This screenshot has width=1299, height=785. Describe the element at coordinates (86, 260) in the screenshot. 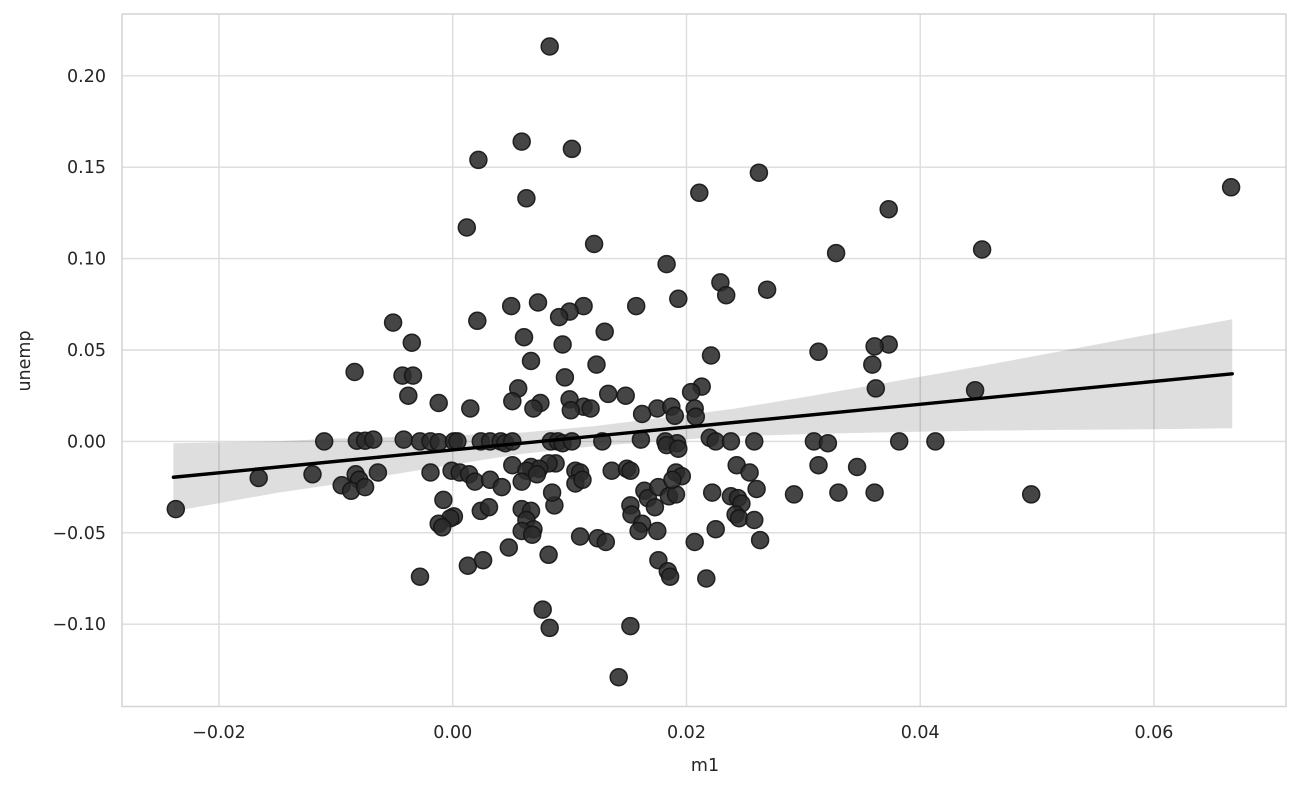

I see `y-tick-label: 0.10` at that location.